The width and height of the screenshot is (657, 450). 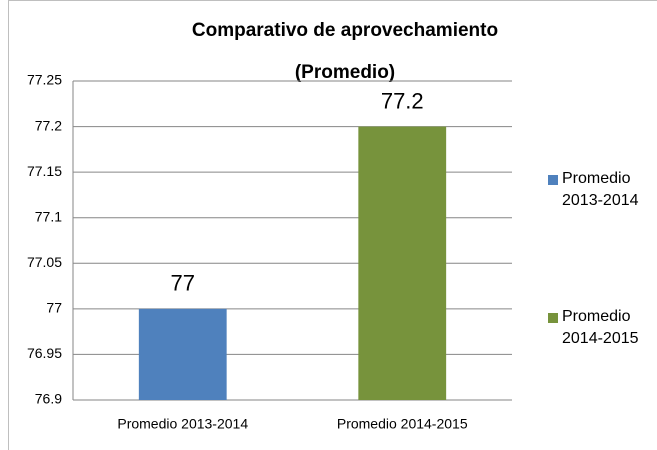 I want to click on legend-label: Promedio 2013-2014, so click(x=600, y=189).